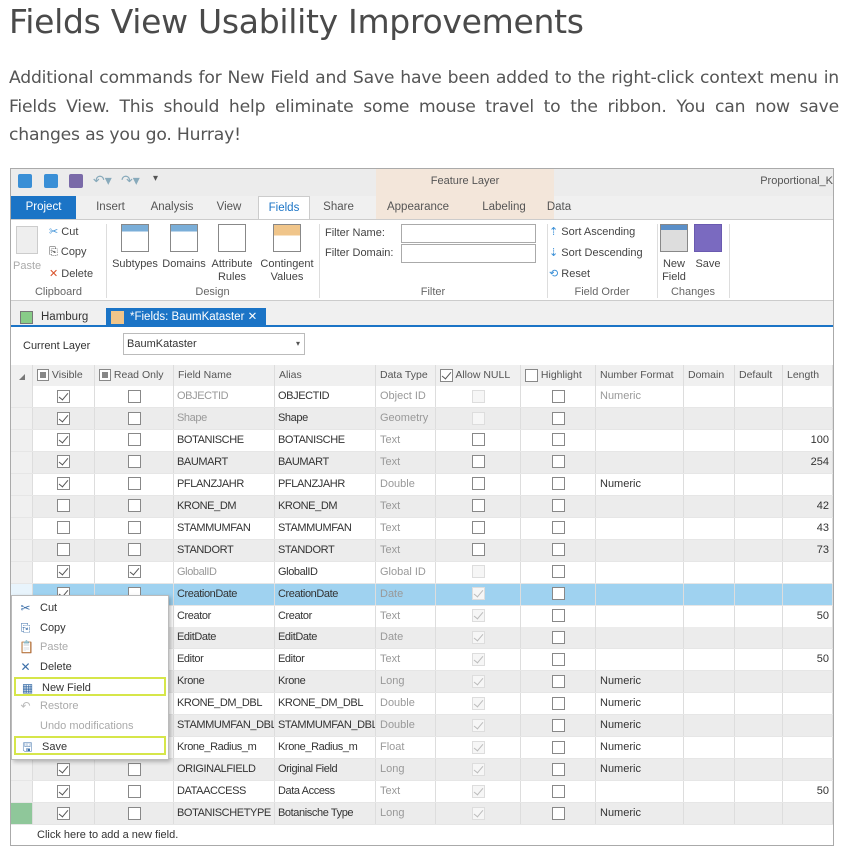  Describe the element at coordinates (325, 704) in the screenshot. I see `alias-cell: KRONE_DM_DBL` at that location.